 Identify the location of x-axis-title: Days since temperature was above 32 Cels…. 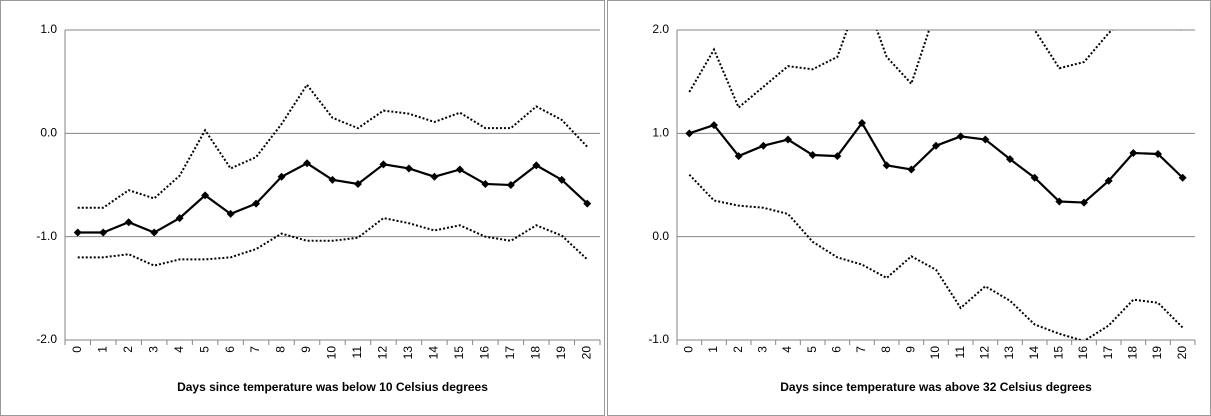
(936, 387).